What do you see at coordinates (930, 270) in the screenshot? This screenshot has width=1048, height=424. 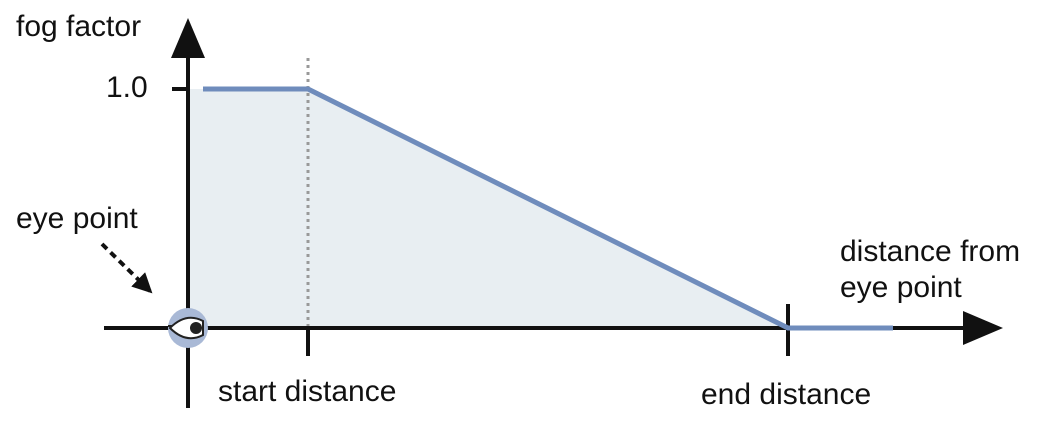 I see `x-axis-label: distance from eye point` at bounding box center [930, 270].